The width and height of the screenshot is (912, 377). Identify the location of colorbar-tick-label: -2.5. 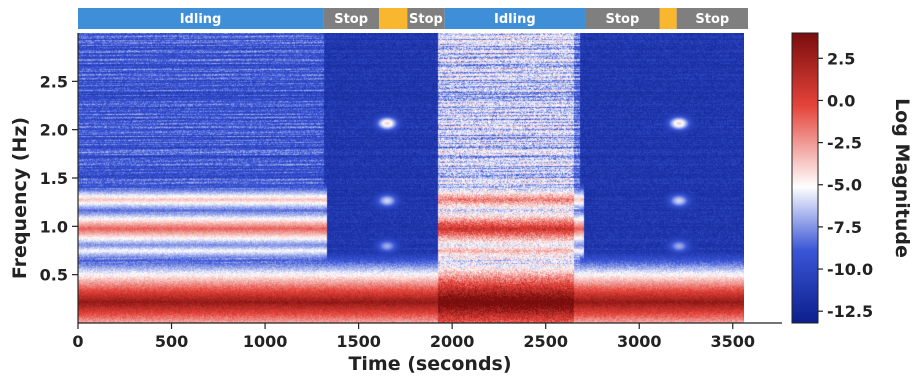
(844, 143).